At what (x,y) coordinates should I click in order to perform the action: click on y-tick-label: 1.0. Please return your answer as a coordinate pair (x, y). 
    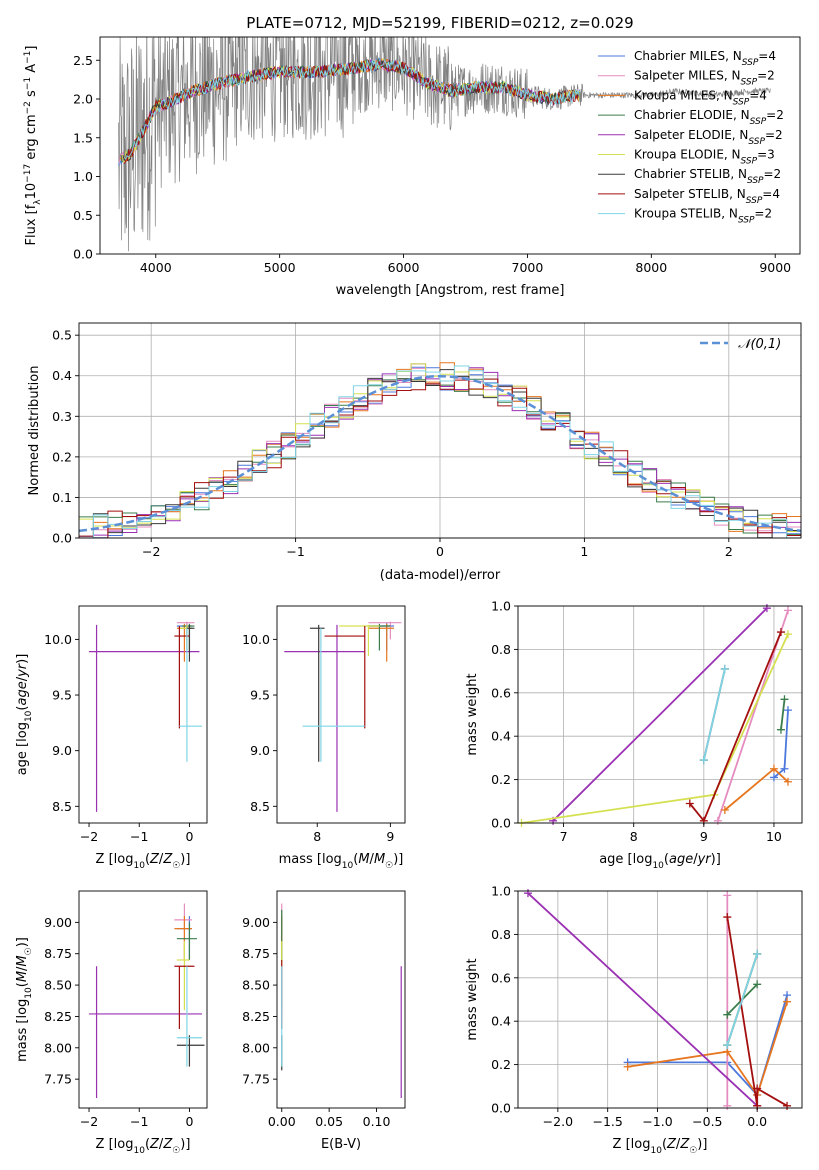
    Looking at the image, I should click on (501, 891).